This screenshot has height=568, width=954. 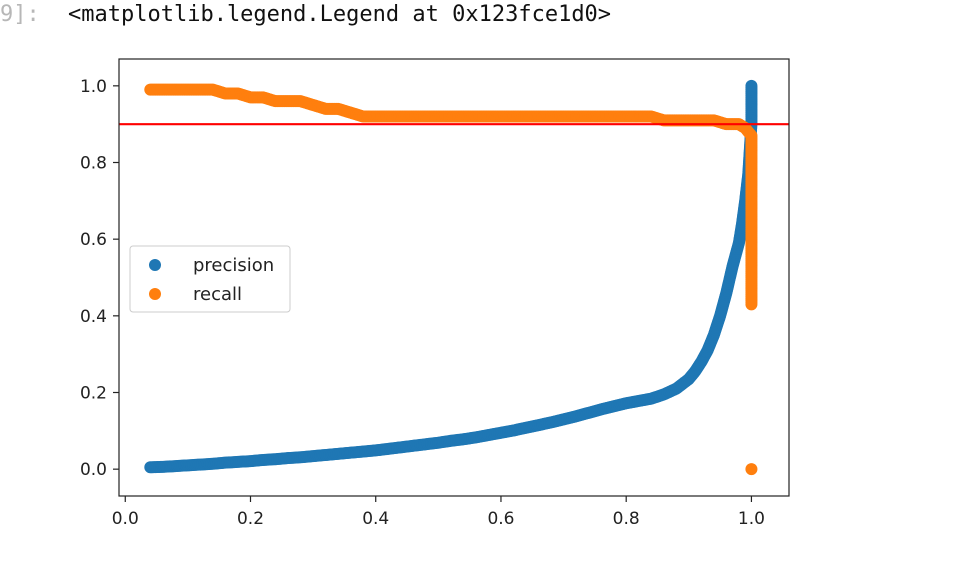 What do you see at coordinates (125, 519) in the screenshot?
I see `x-tick-label: 0.0` at bounding box center [125, 519].